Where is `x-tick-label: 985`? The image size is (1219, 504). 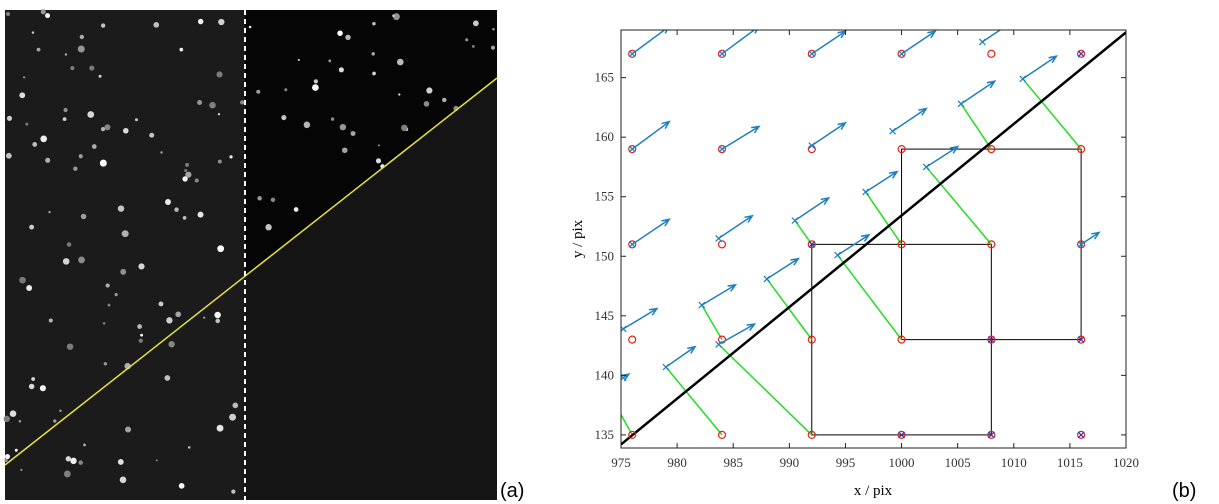 x-tick-label: 985 is located at coordinates (733, 462).